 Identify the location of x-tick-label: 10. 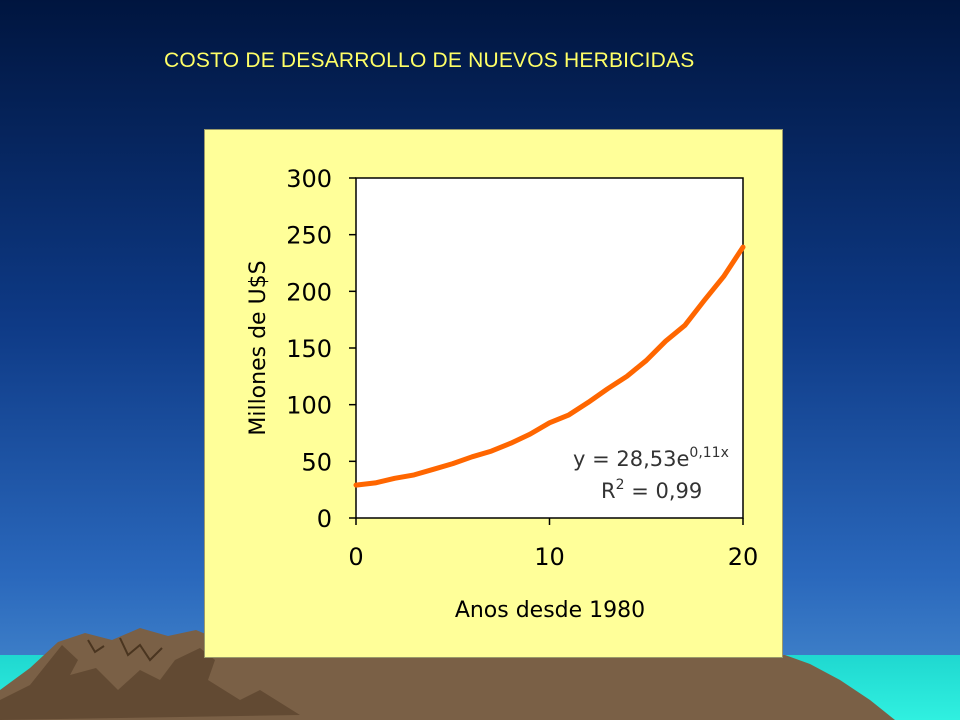
(549, 557).